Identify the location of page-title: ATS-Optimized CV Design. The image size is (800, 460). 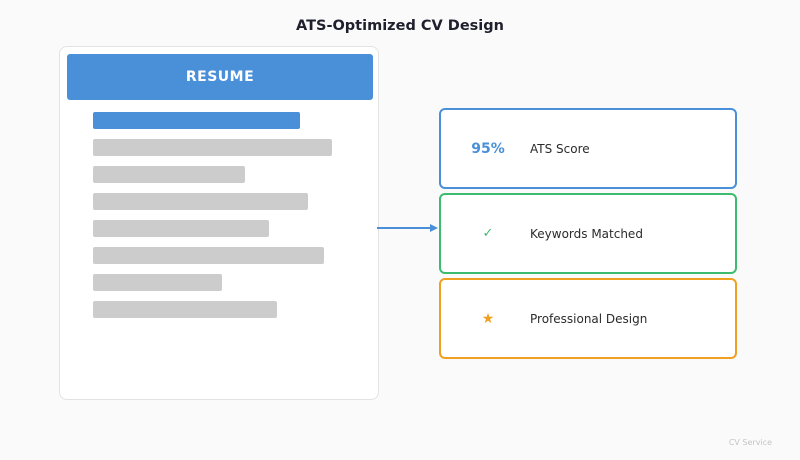
(400, 26).